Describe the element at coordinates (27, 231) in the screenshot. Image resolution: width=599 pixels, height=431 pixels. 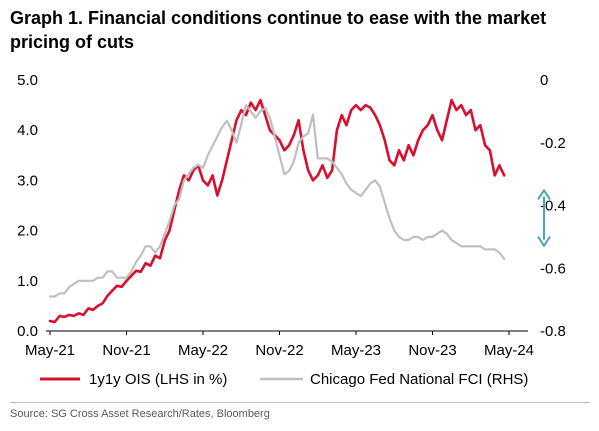
I see `y-left-tick-label: 2.0` at that location.